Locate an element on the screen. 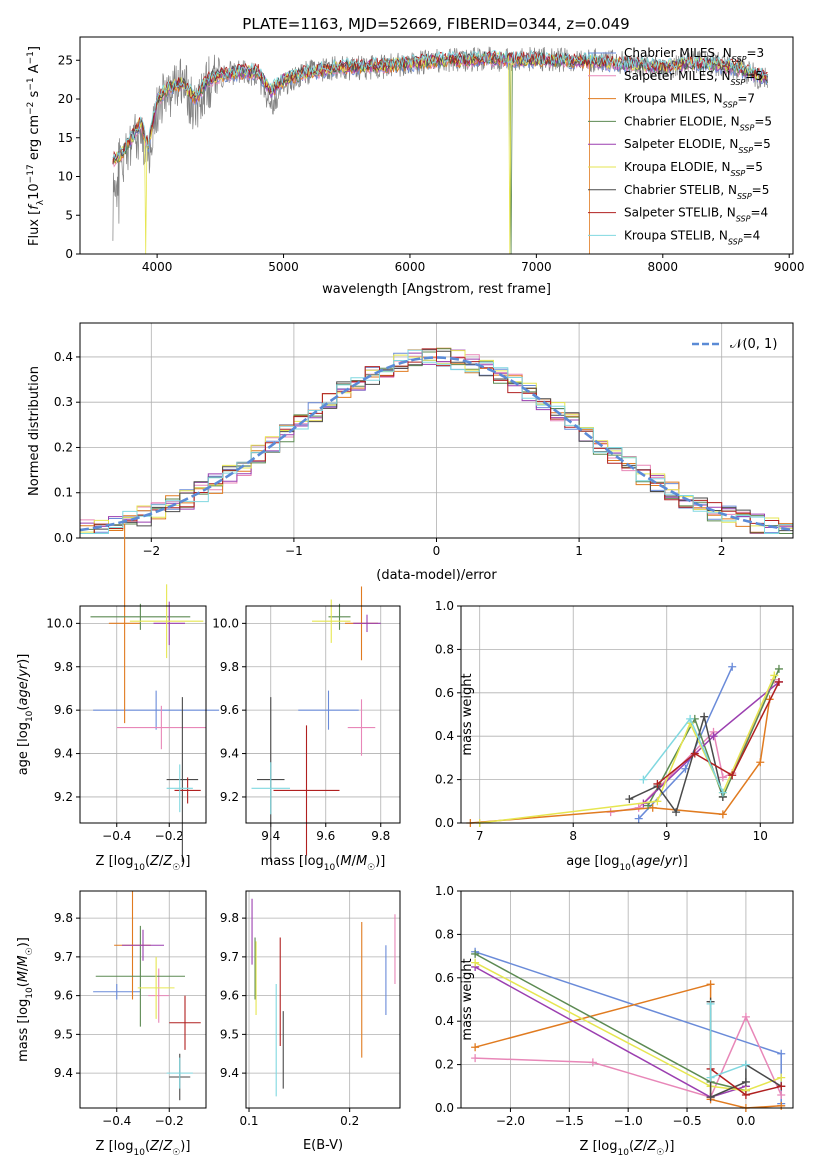  x-axis-label: wavelength [Angstrom, rest frame] is located at coordinates (436, 289).